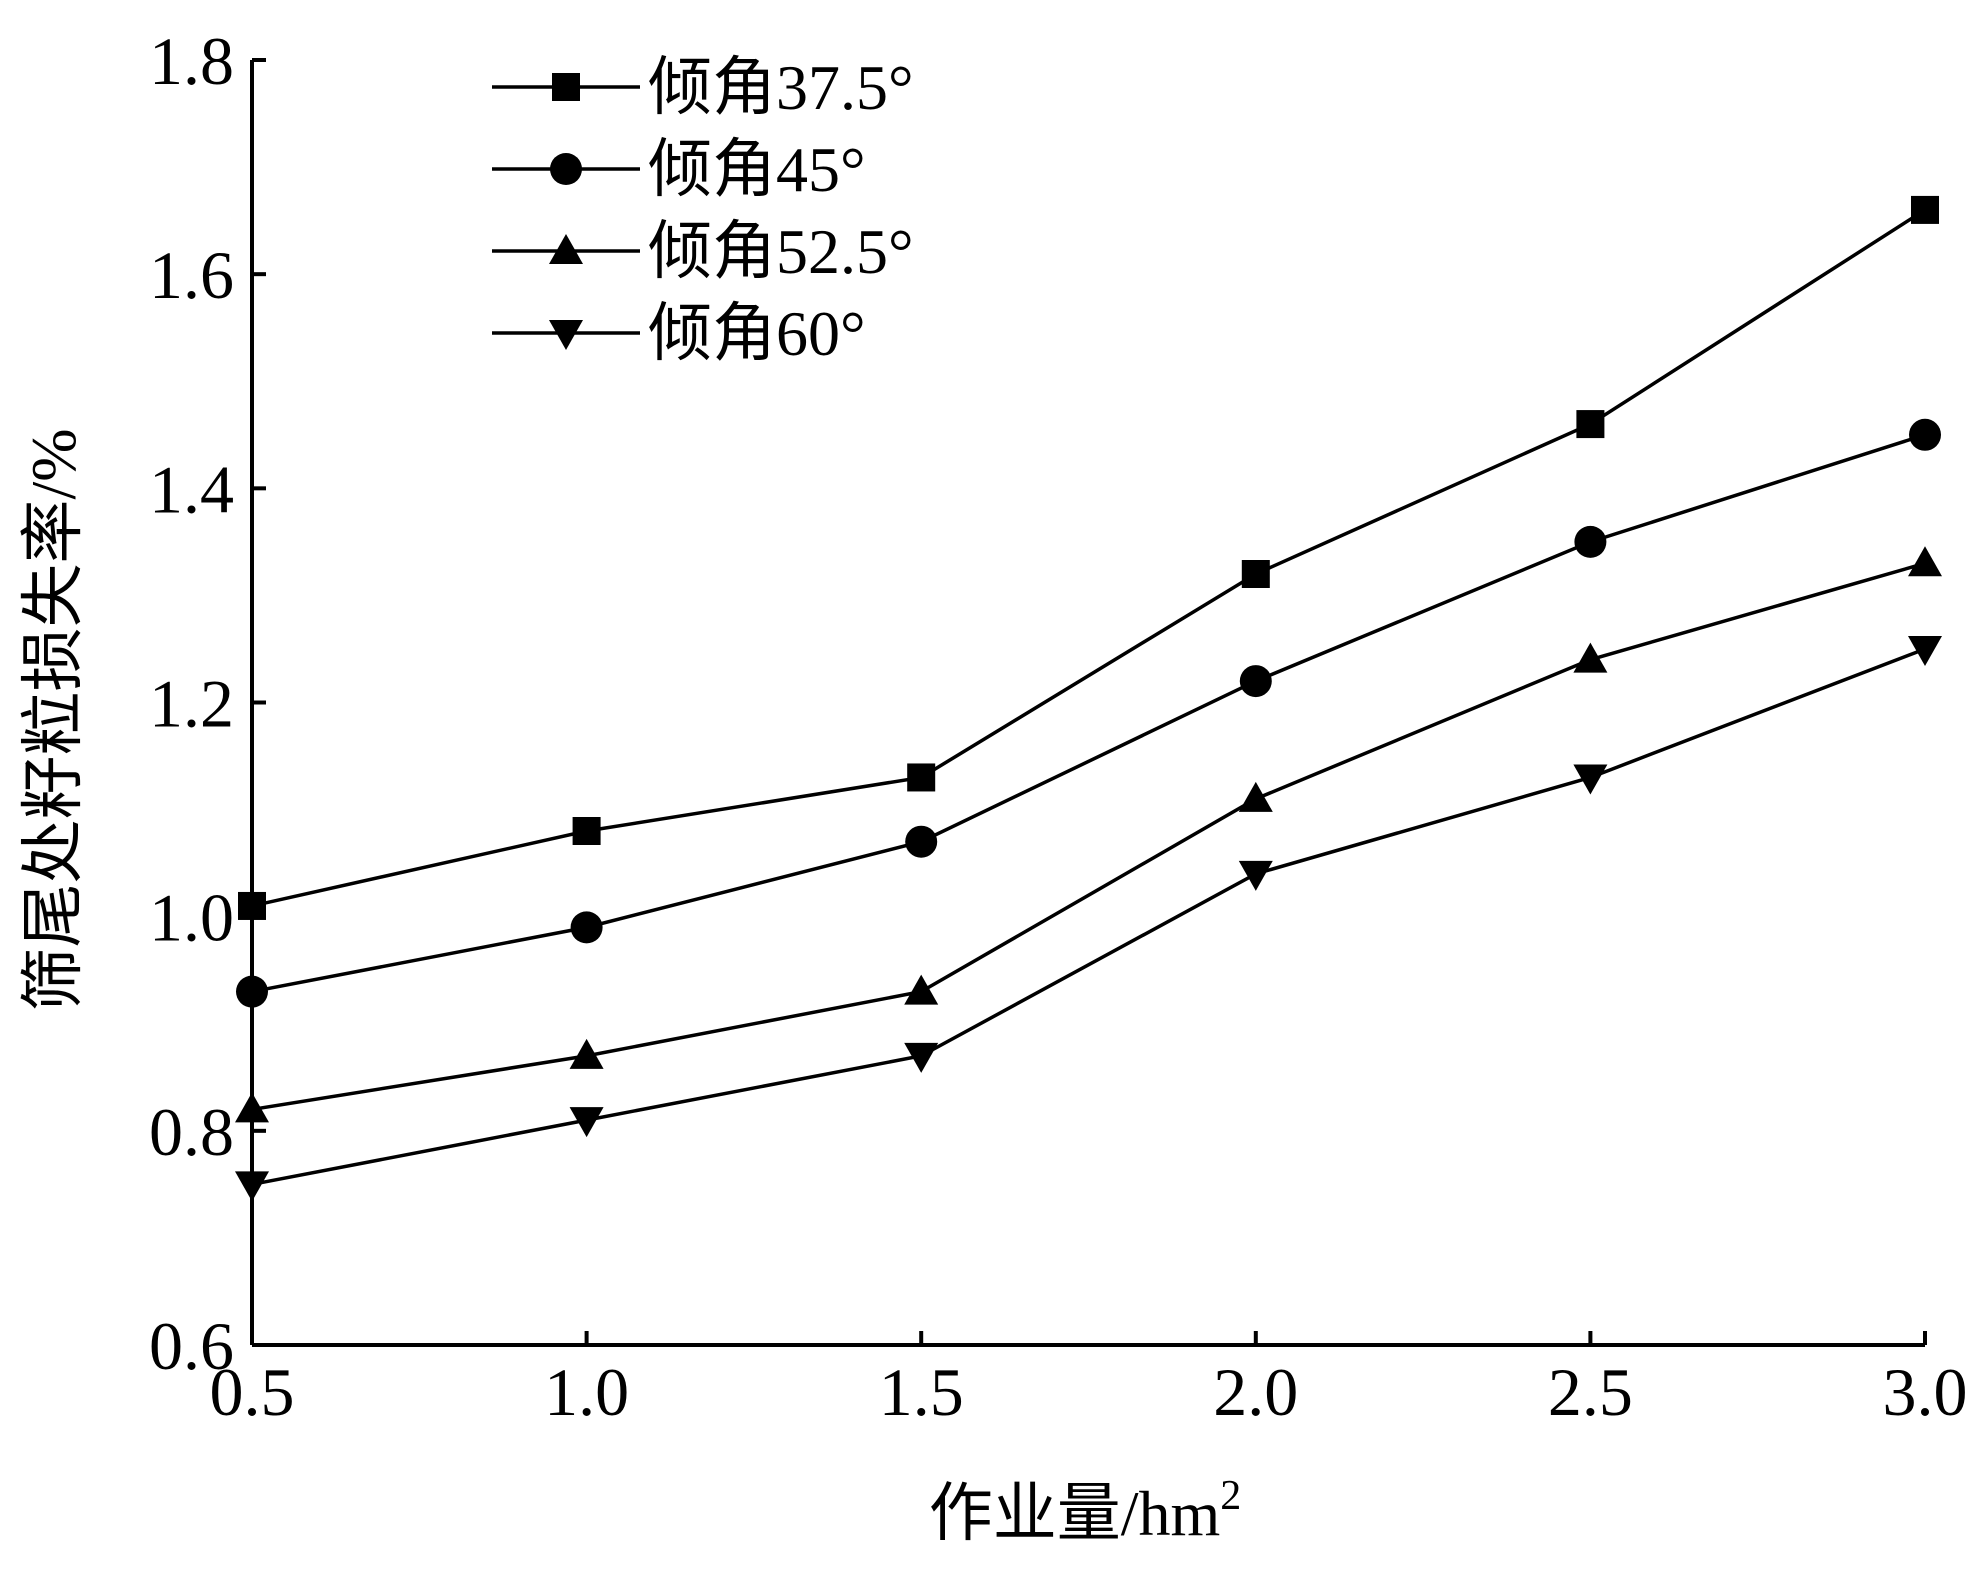 This screenshot has width=1971, height=1569. What do you see at coordinates (191, 918) in the screenshot?
I see `y-tick-label: 1.0` at bounding box center [191, 918].